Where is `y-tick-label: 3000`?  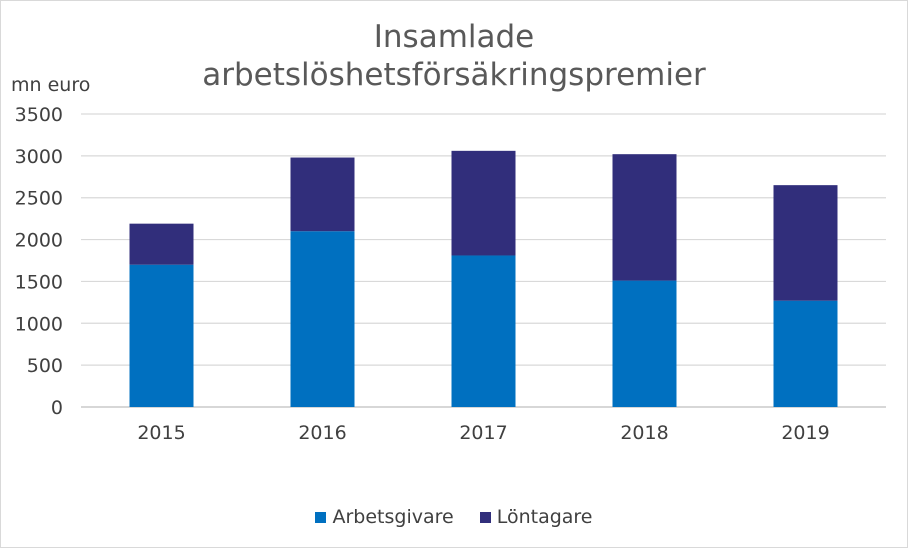
y-tick-label: 3000 is located at coordinates (39, 157).